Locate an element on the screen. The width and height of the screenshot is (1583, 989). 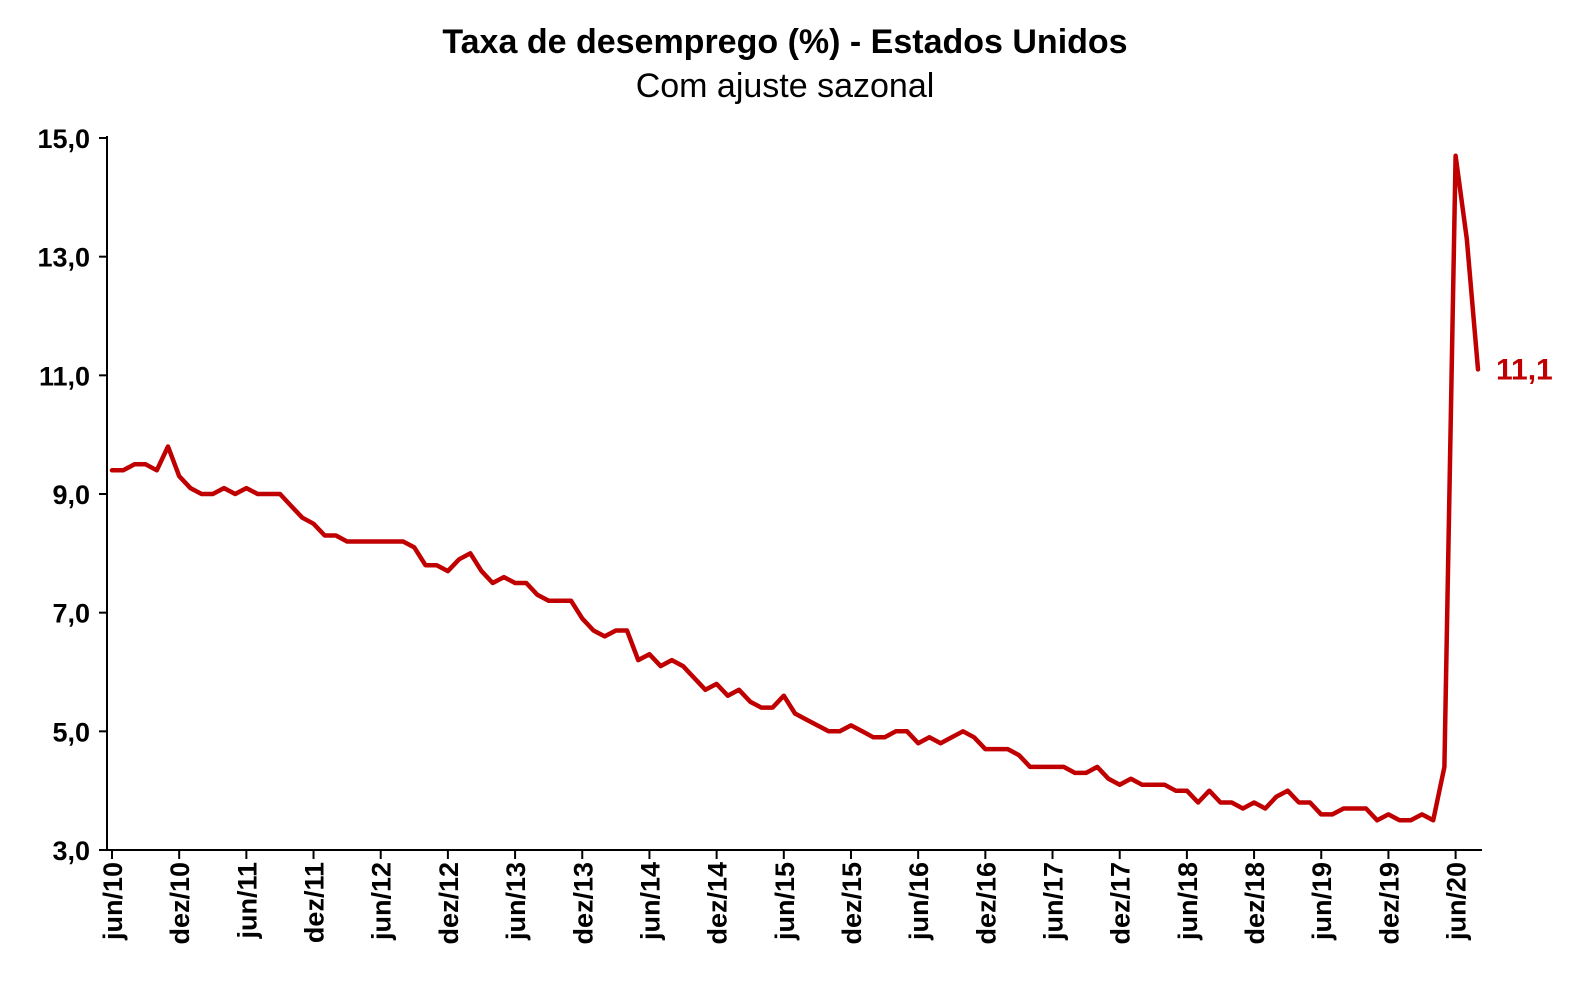
y-tick-label: 3,0 is located at coordinates (71, 851).